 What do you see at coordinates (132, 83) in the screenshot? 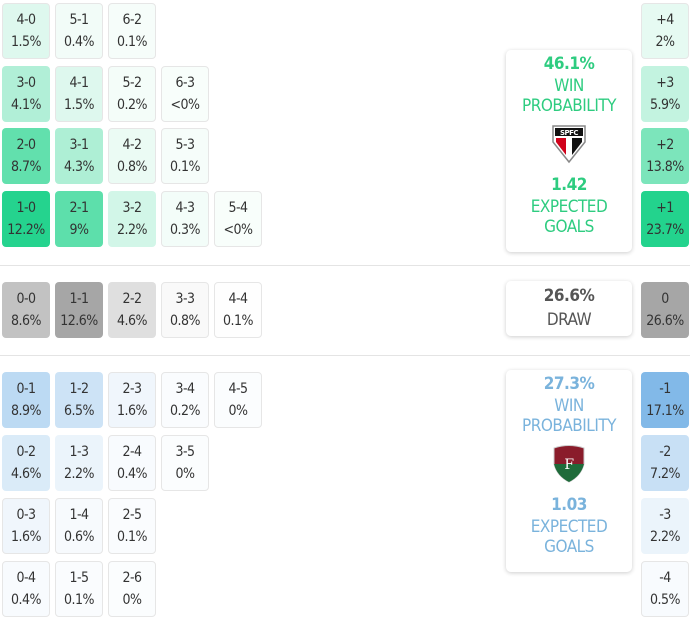
I see `score-label: 5-2` at bounding box center [132, 83].